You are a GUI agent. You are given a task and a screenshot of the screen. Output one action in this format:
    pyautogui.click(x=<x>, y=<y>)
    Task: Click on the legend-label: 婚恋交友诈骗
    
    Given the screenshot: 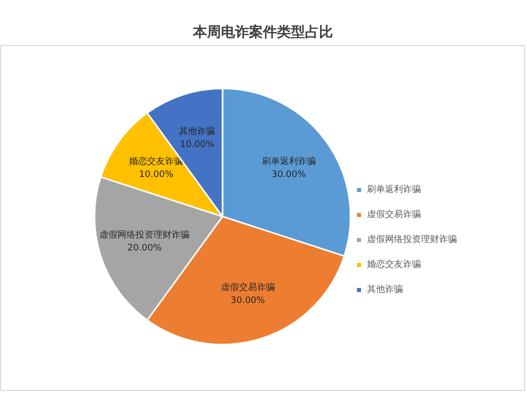 What is the action you would take?
    pyautogui.click(x=394, y=264)
    